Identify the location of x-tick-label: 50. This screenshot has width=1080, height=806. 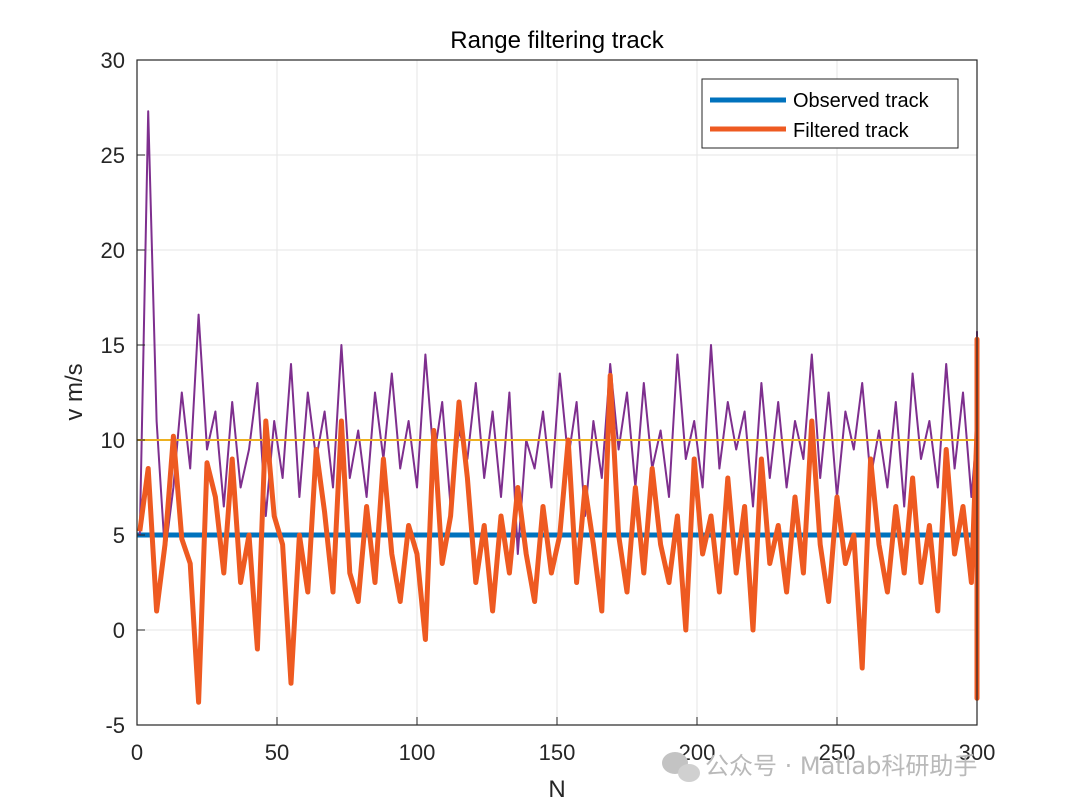
(277, 752).